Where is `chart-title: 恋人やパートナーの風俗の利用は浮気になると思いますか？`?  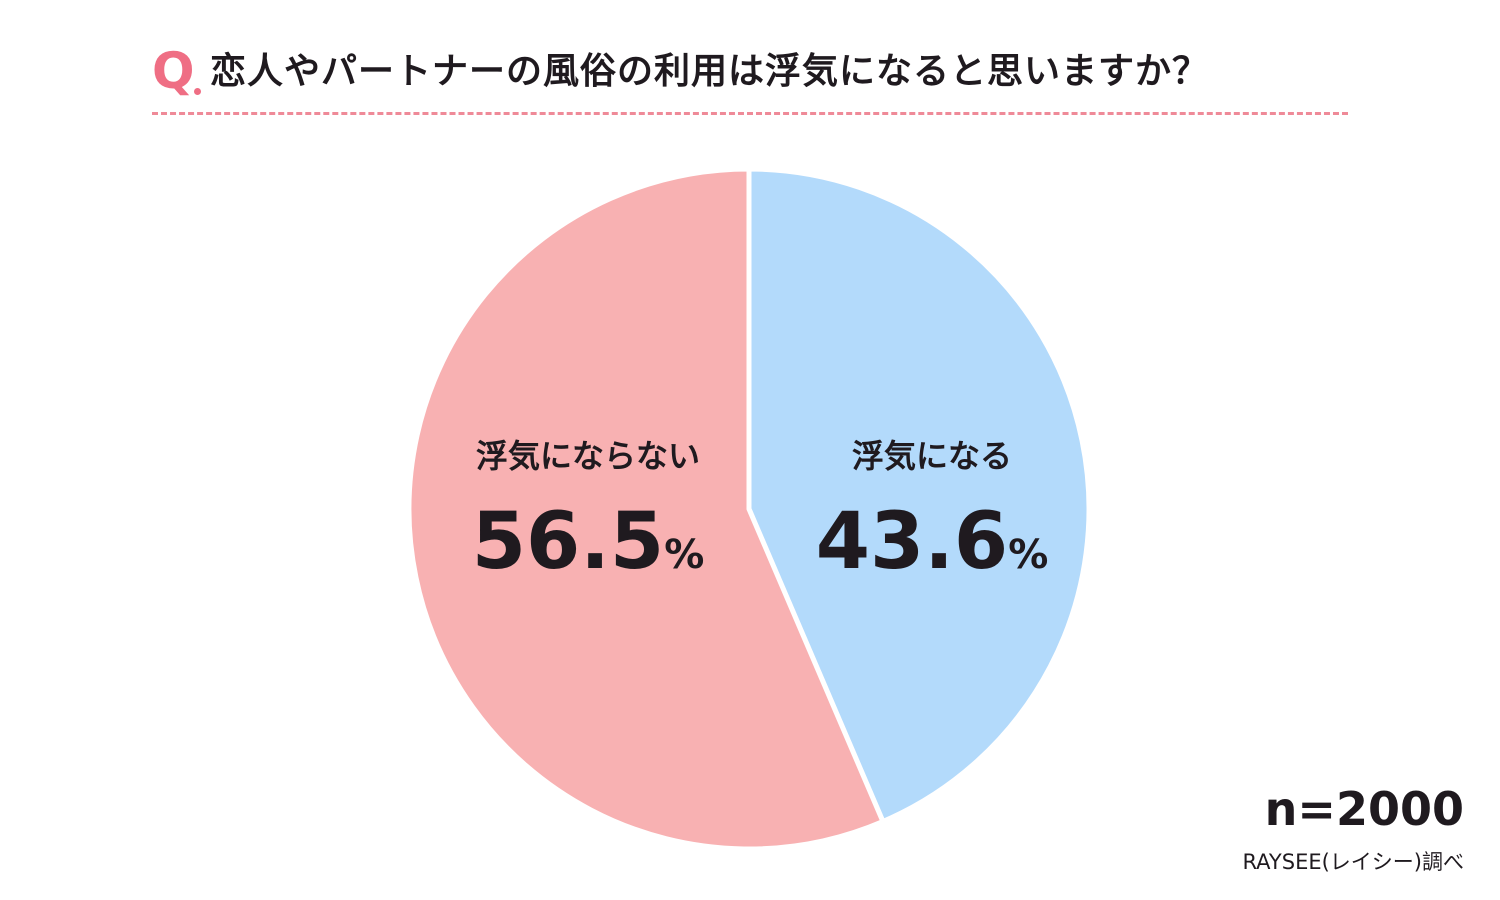 chart-title: 恋人やパートナーの風俗の利用は浮気になると思いますか？ is located at coordinates (710, 71).